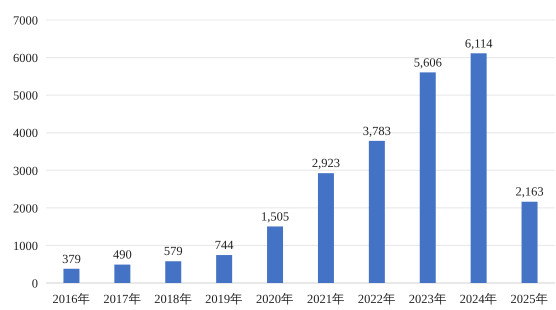 This screenshot has width=556, height=310. I want to click on x-tick-label: 2020年, so click(275, 299).